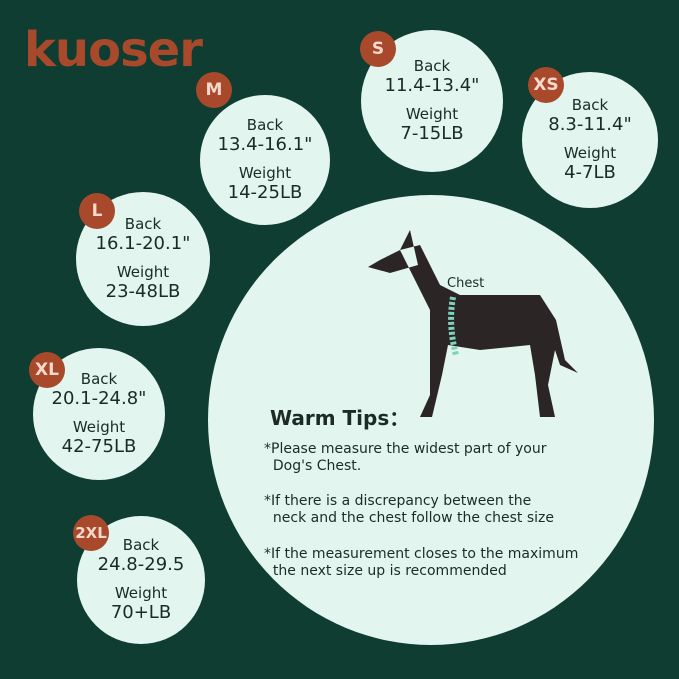  What do you see at coordinates (265, 160) in the screenshot?
I see `size-card-m: Back 13.4-16.1" Weight 14-25LB` at bounding box center [265, 160].